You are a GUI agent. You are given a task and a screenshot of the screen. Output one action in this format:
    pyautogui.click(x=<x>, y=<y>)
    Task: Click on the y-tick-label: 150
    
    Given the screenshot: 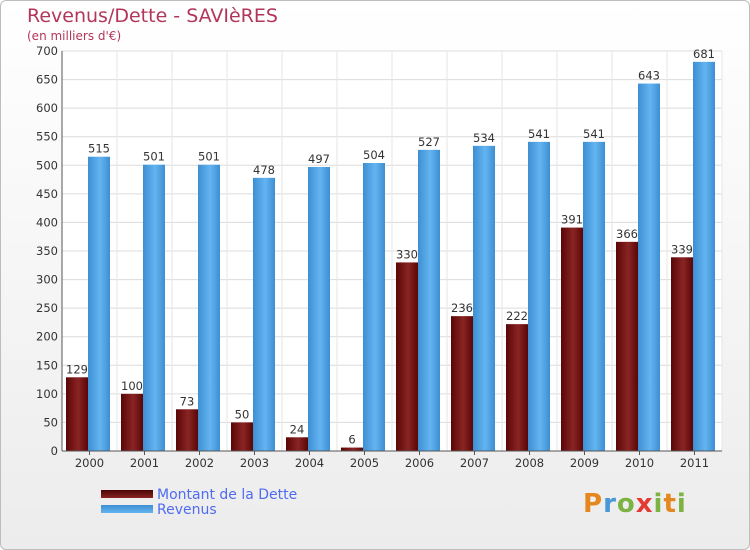 What is the action you would take?
    pyautogui.click(x=47, y=365)
    